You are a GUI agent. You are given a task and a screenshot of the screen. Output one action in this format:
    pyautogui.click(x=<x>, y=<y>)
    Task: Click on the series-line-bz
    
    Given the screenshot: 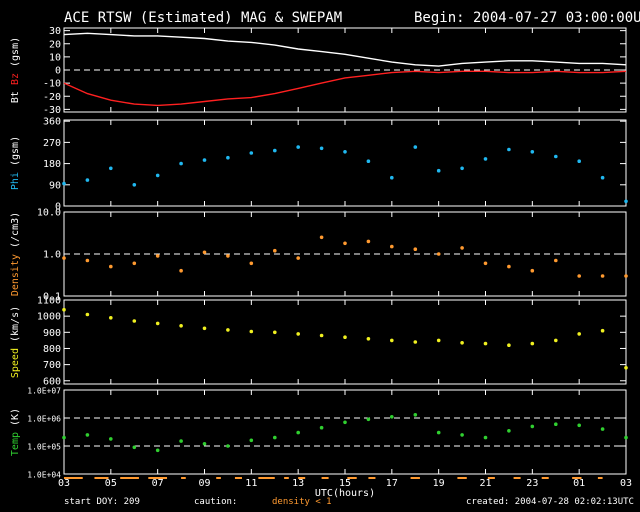 What is the action you would take?
    pyautogui.click(x=345, y=88)
    